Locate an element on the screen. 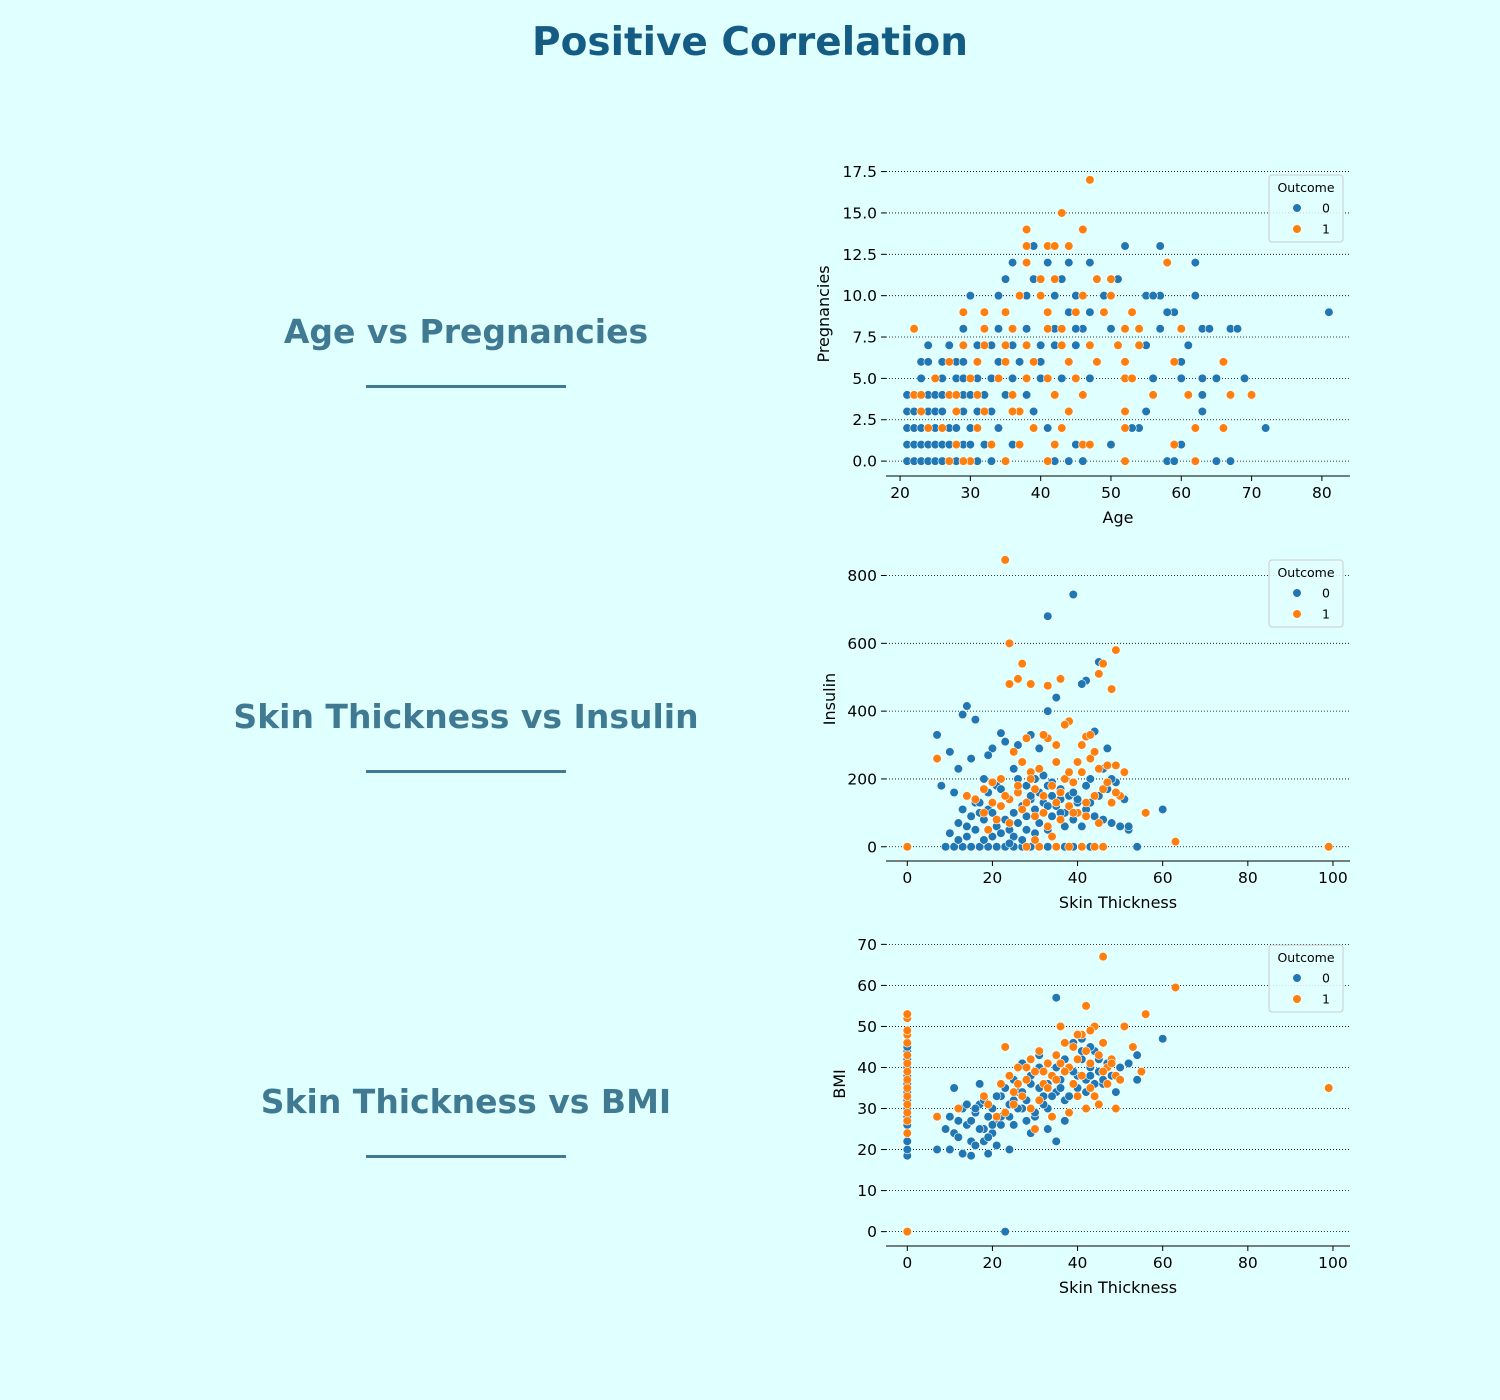 The width and height of the screenshot is (1500, 1400). legend-box is located at coordinates (1306, 593).